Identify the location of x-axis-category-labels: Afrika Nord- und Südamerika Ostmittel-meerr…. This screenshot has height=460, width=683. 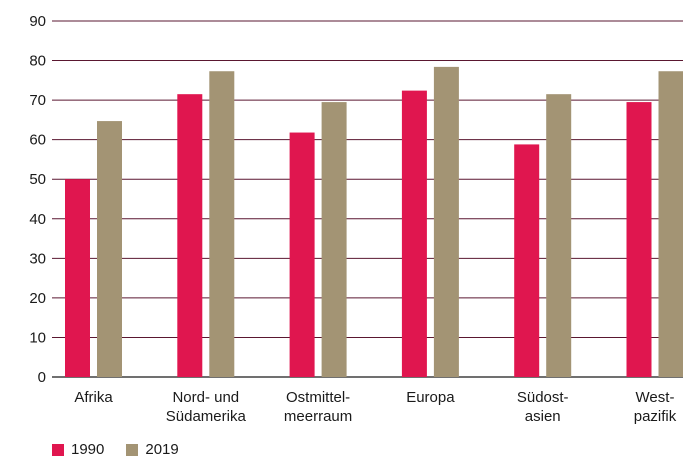
(375, 407).